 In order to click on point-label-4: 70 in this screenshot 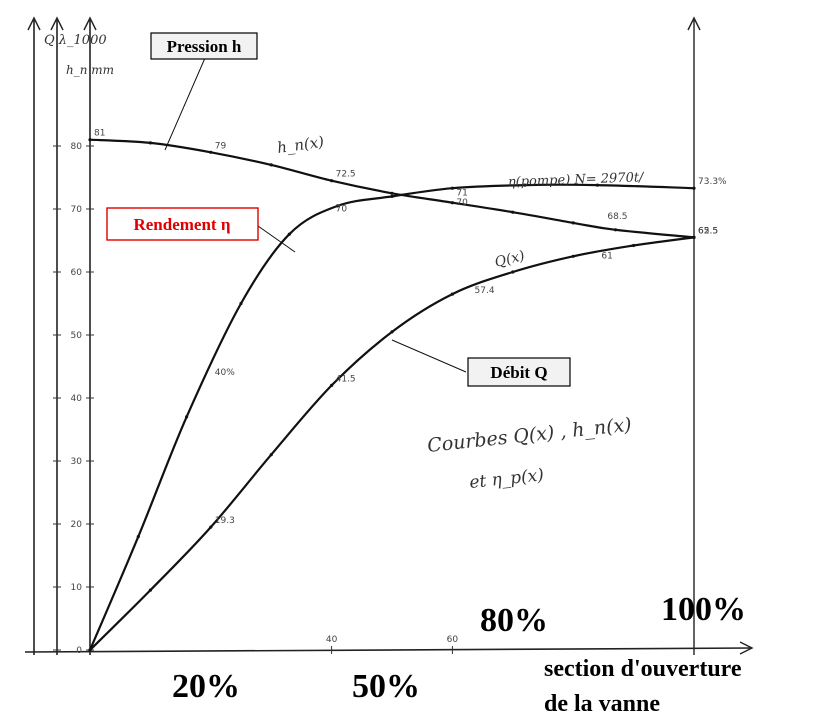, I will do `click(462, 203)`.